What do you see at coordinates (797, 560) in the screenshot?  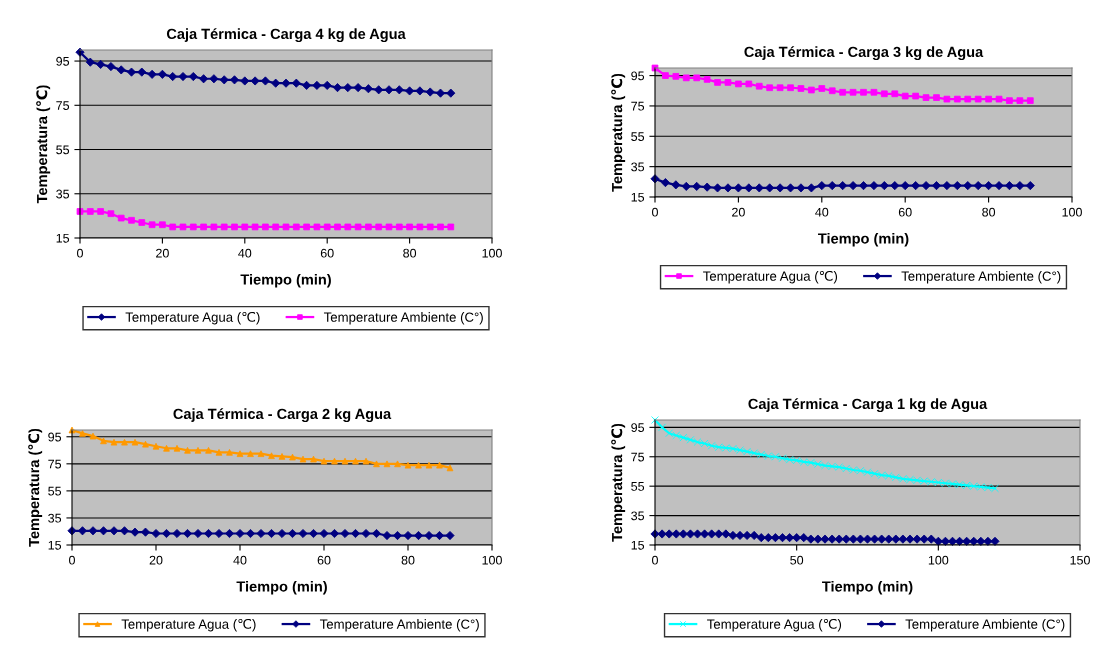 I see `x-tick-label: 50` at bounding box center [797, 560].